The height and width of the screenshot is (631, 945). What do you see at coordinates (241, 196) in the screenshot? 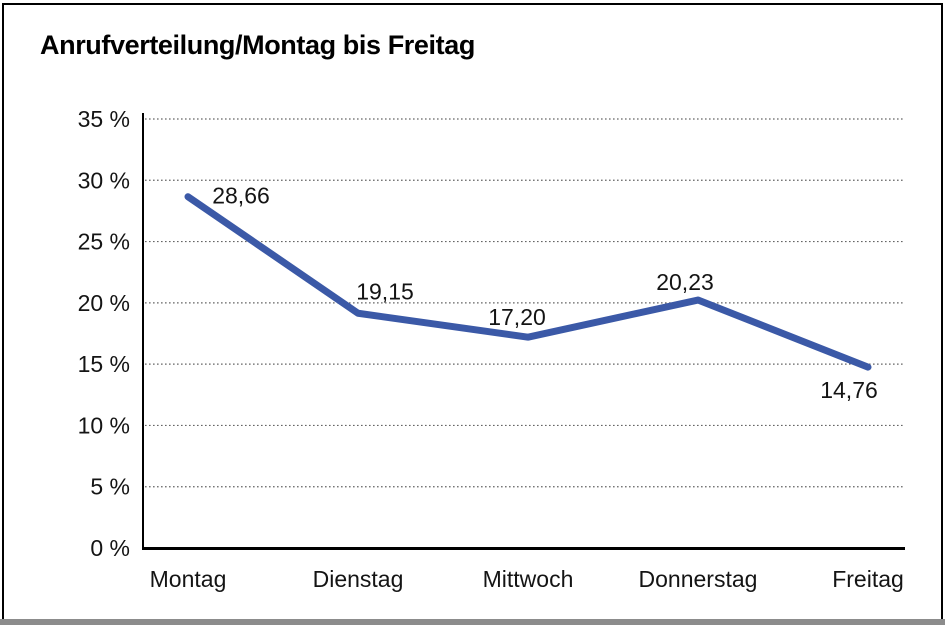
I see `data-point-label: 28,66` at bounding box center [241, 196].